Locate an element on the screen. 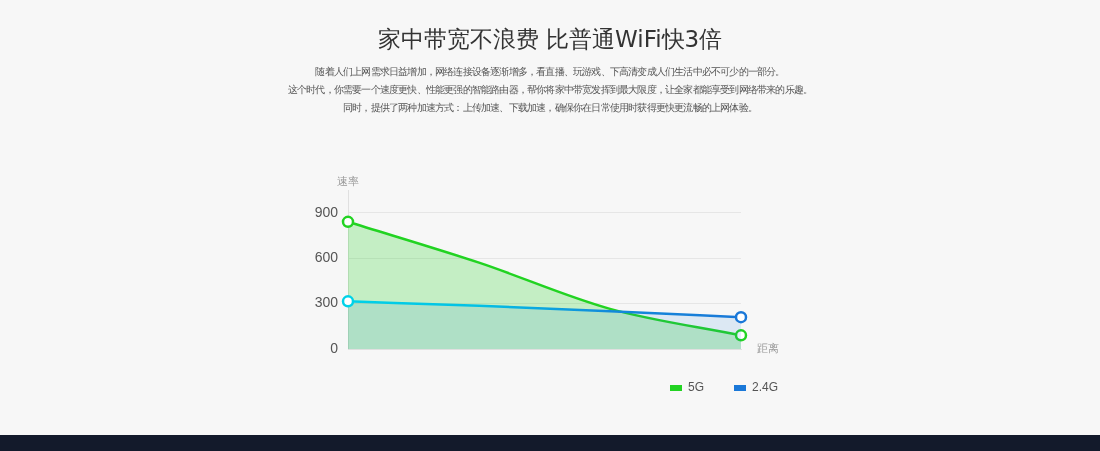 The width and height of the screenshot is (1100, 451). y-tick-label: 0 is located at coordinates (334, 347).